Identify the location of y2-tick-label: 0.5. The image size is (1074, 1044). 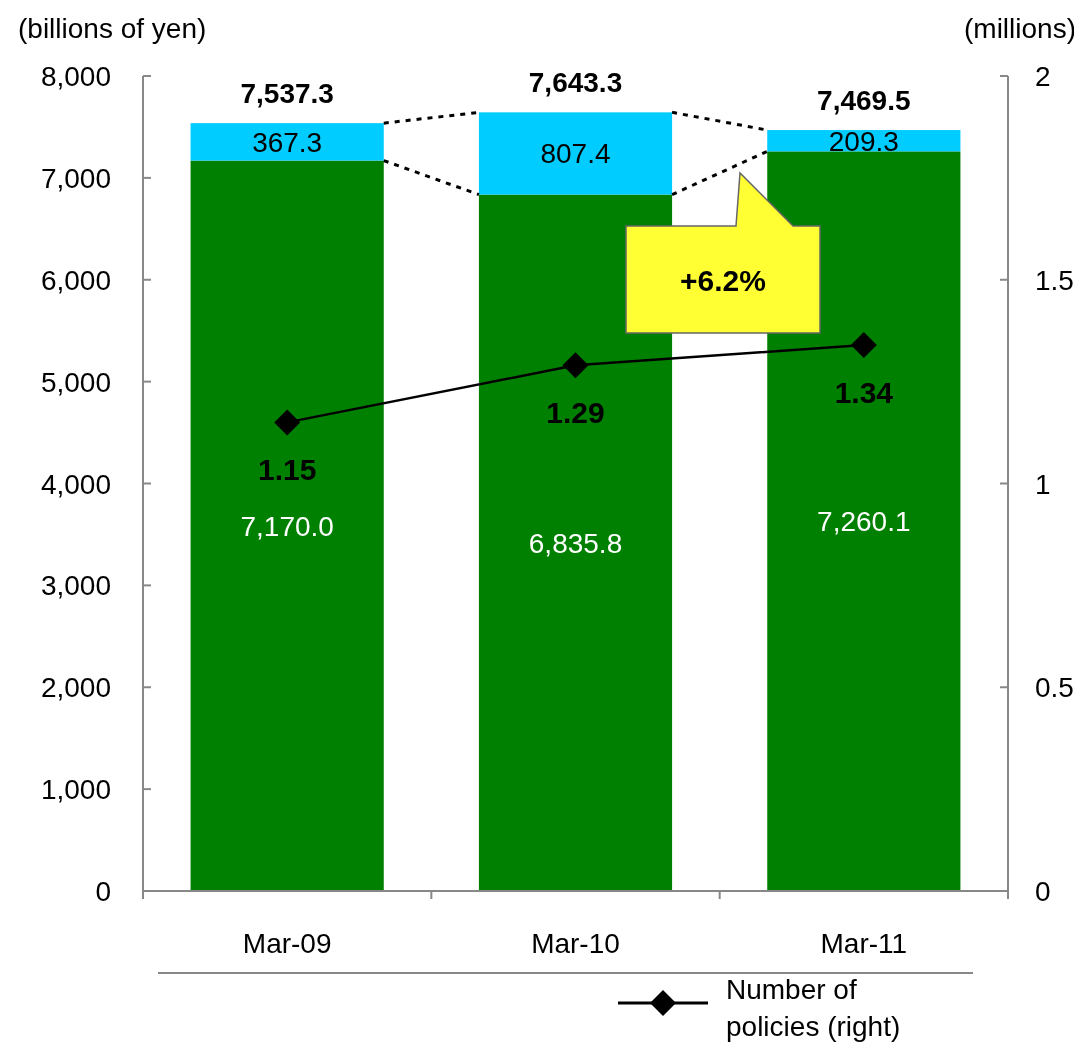
(1054, 688).